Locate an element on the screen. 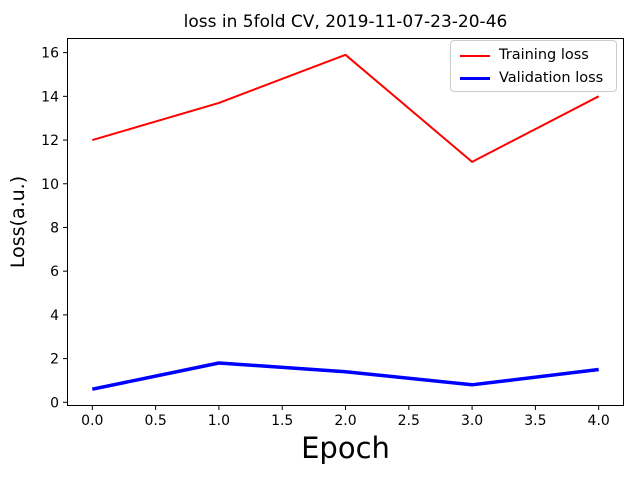  x-tick-label: 0.0 is located at coordinates (92, 421).